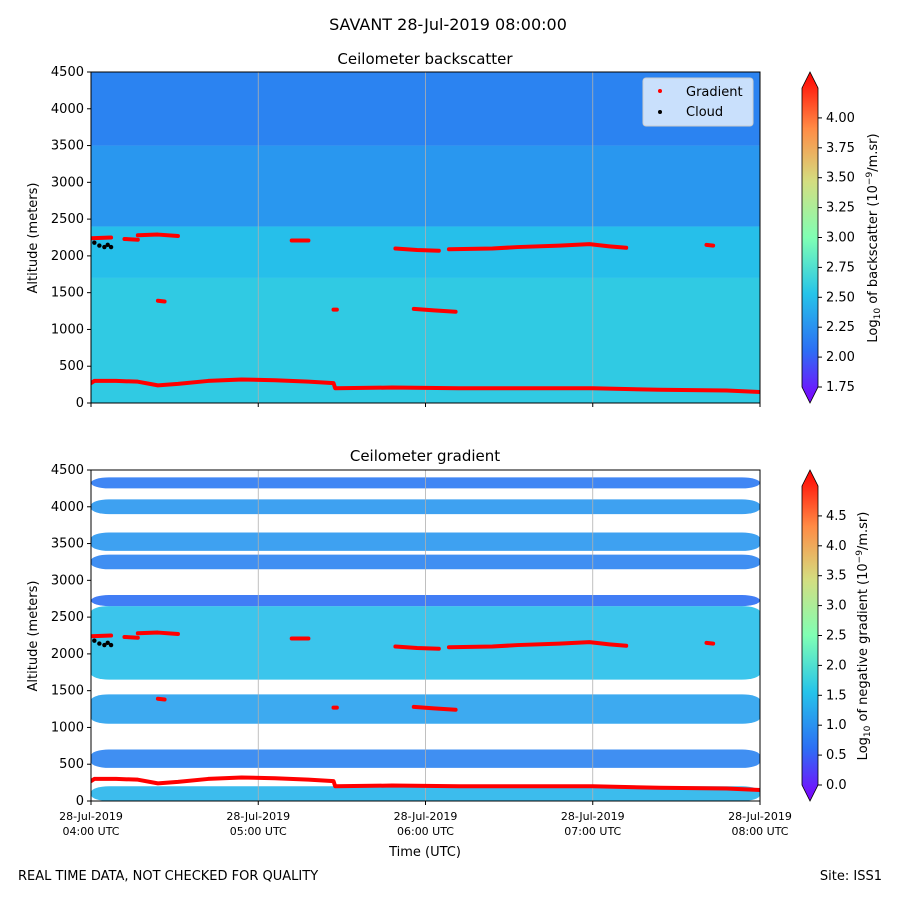 The width and height of the screenshot is (900, 900). I want to click on legend-gradient-label: Gradient, so click(714, 92).